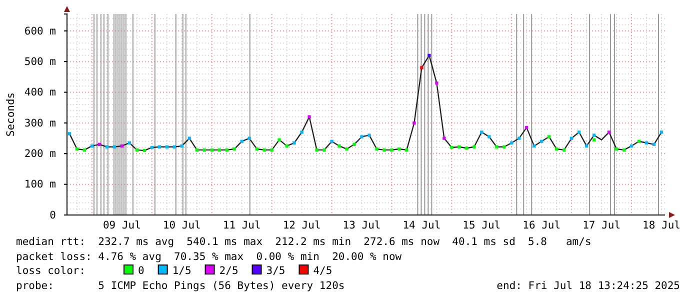  I want to click on y-tick-label: 600 m, so click(40, 31).